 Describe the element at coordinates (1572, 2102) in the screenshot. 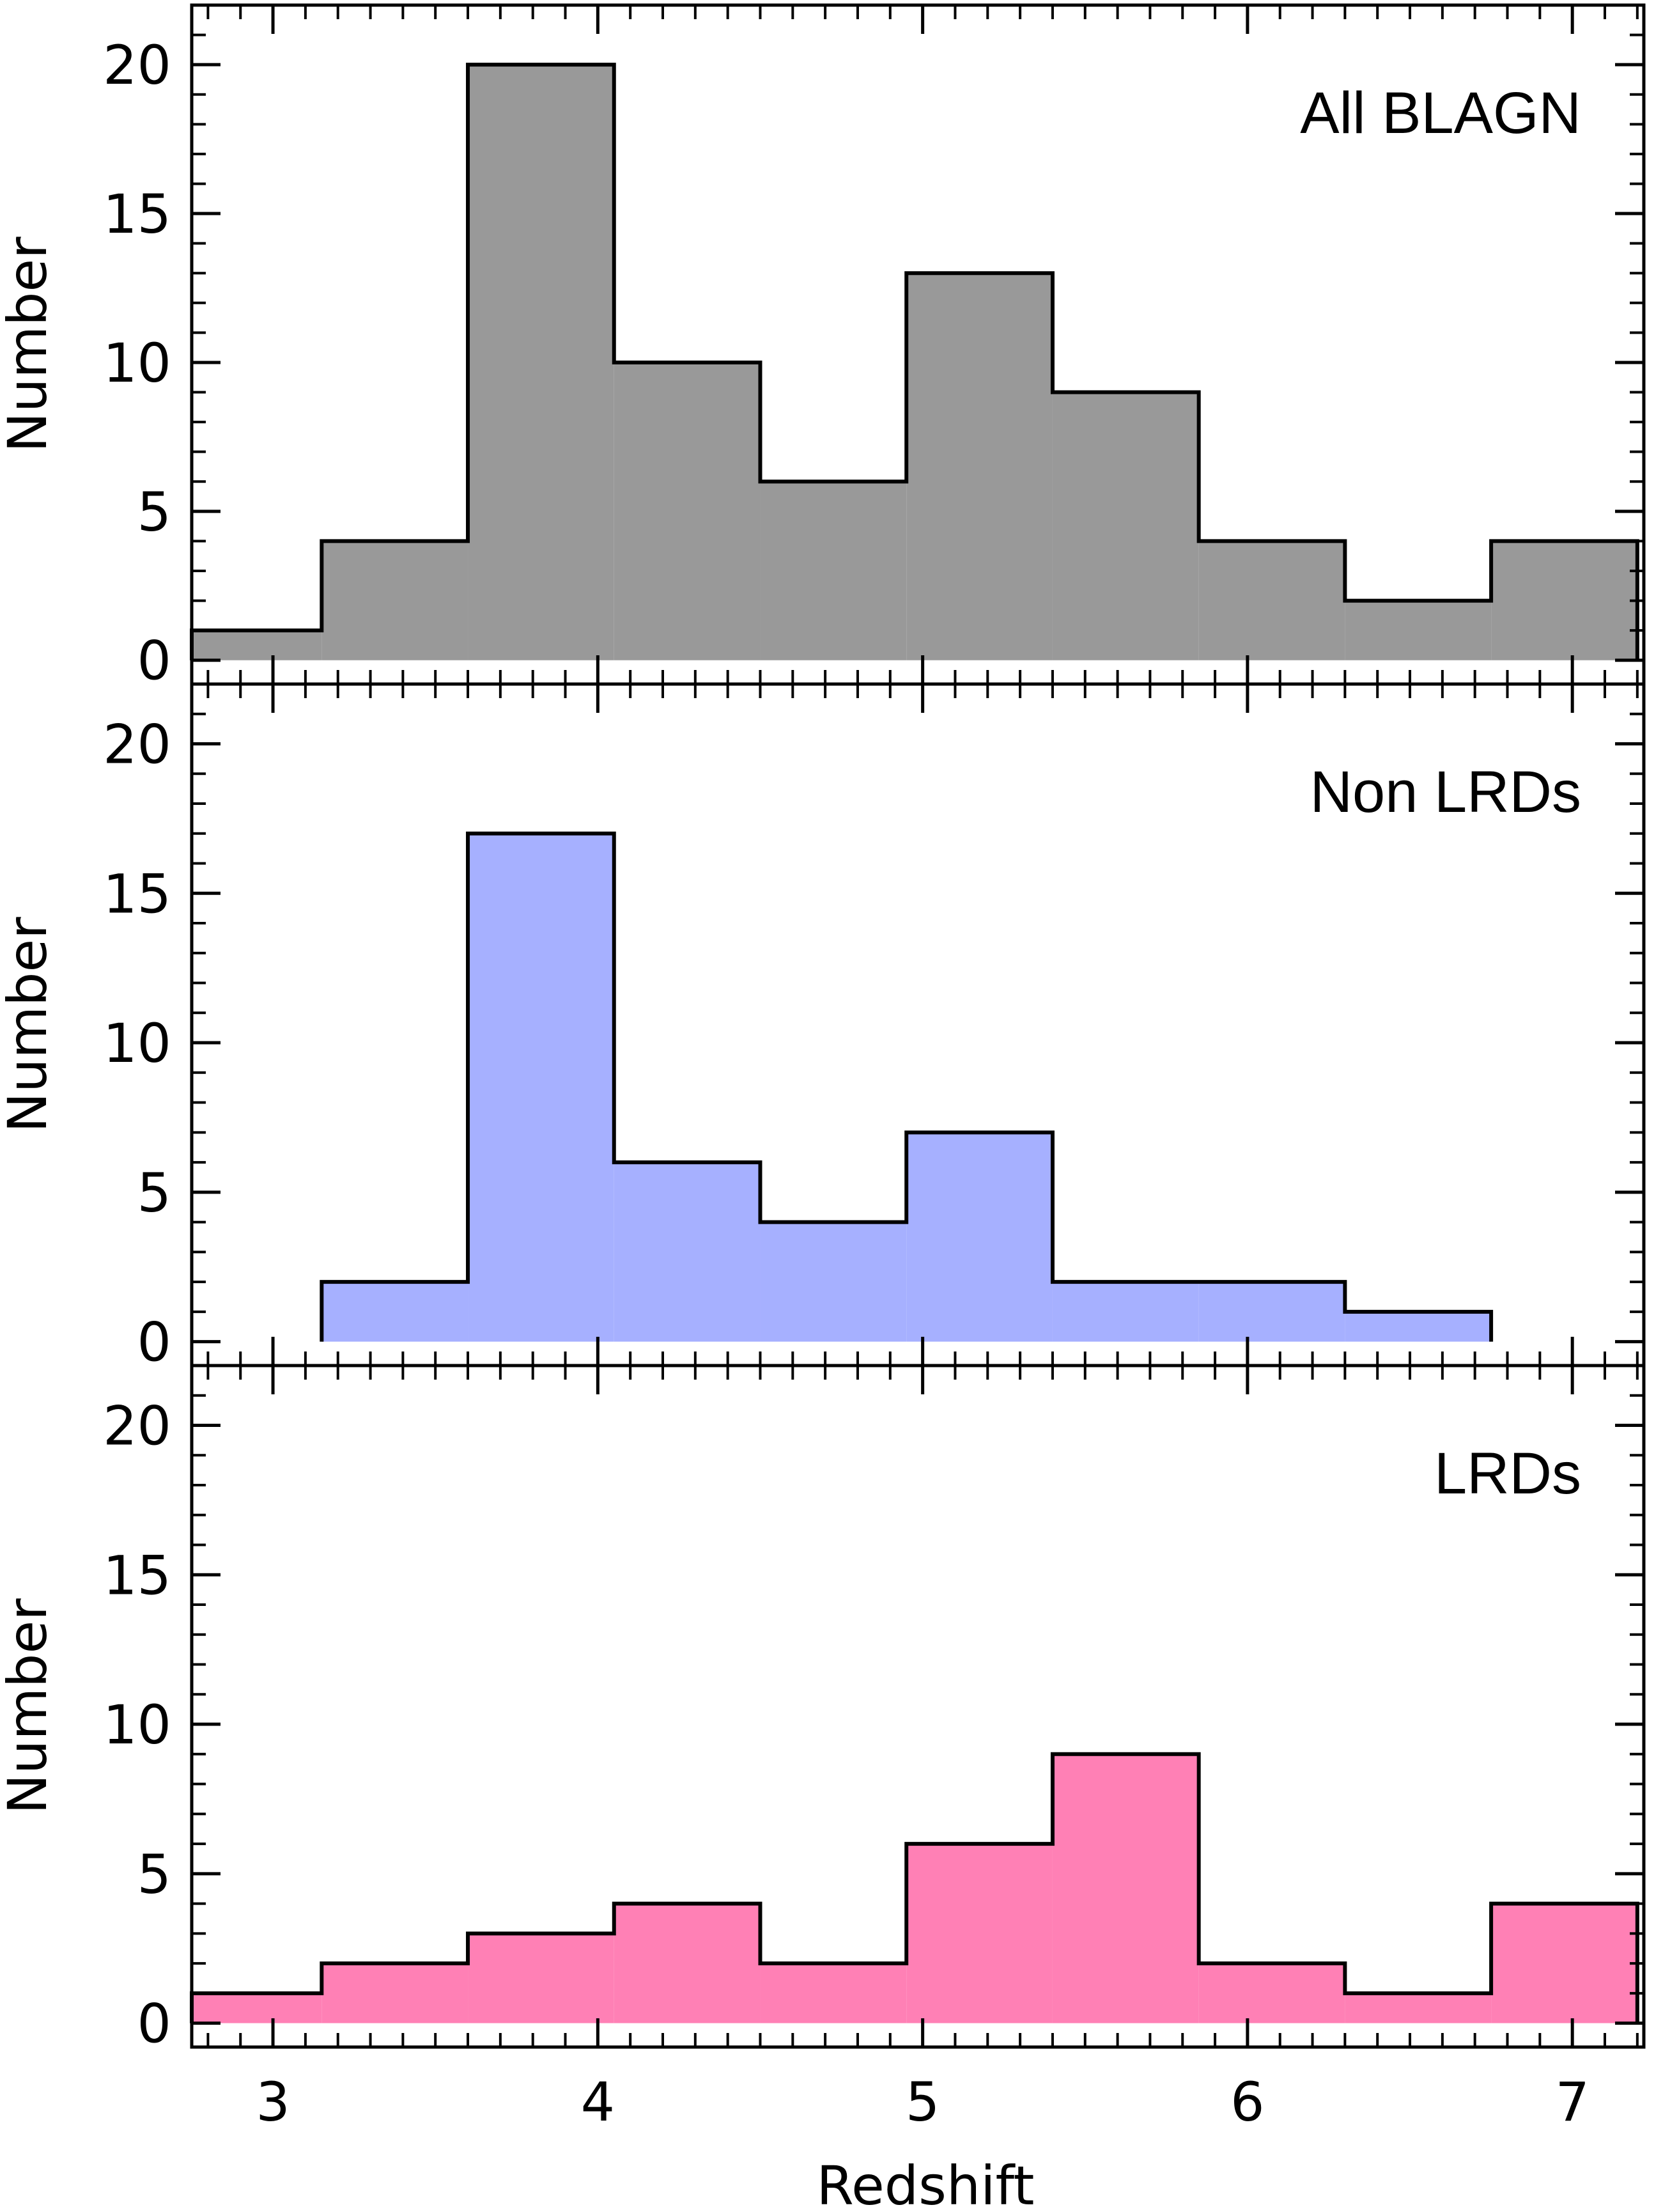

I see `x-tick-label: 7` at that location.